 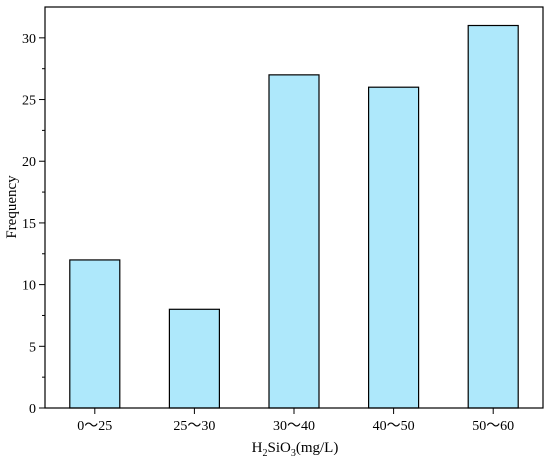 I want to click on y-tick-label: 5, so click(x=32, y=347).